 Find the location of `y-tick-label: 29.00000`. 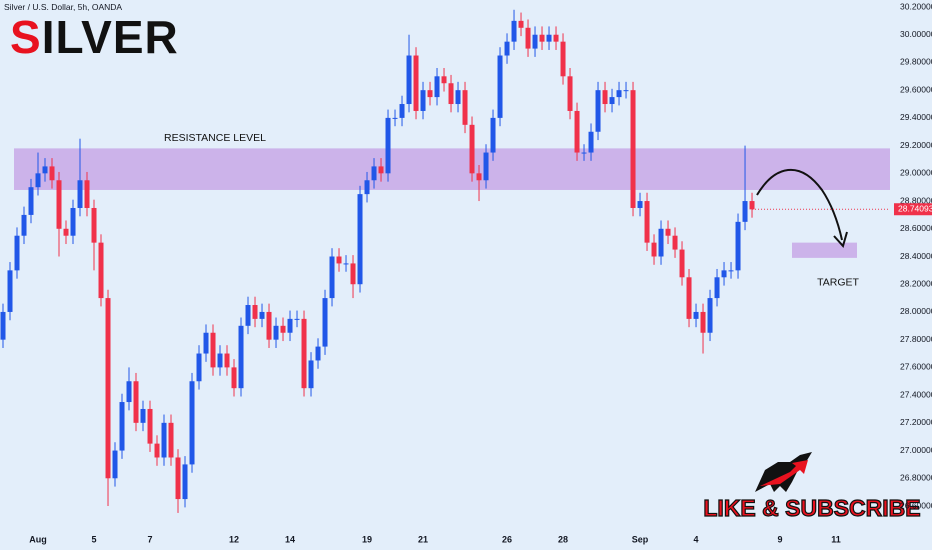

y-tick-label: 29.00000 is located at coordinates (916, 173).